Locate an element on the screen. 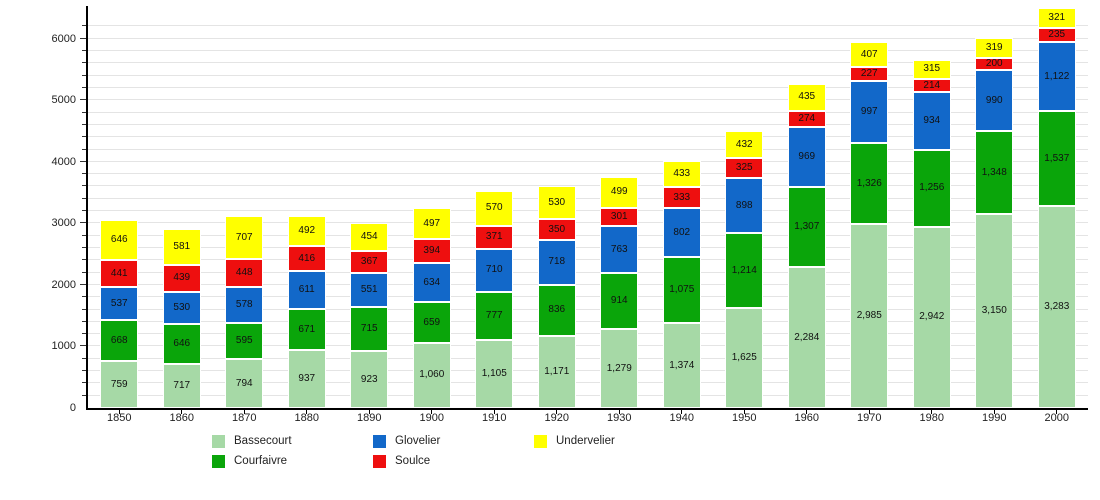 This screenshot has width=1100, height=500. stacked-bar-1870: 794 595 578 448 707 is located at coordinates (244, 311).